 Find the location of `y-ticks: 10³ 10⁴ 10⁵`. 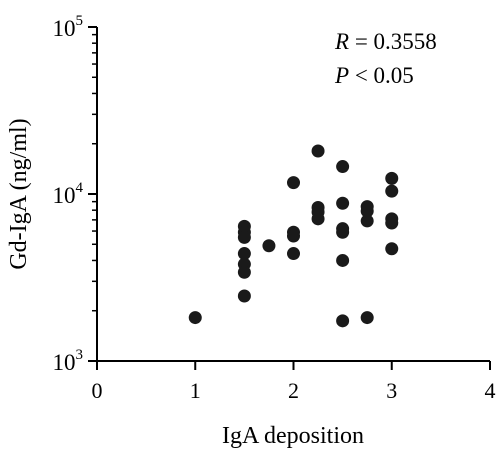

y-ticks: 10³ 10⁴ 10⁵ is located at coordinates (75, 194).